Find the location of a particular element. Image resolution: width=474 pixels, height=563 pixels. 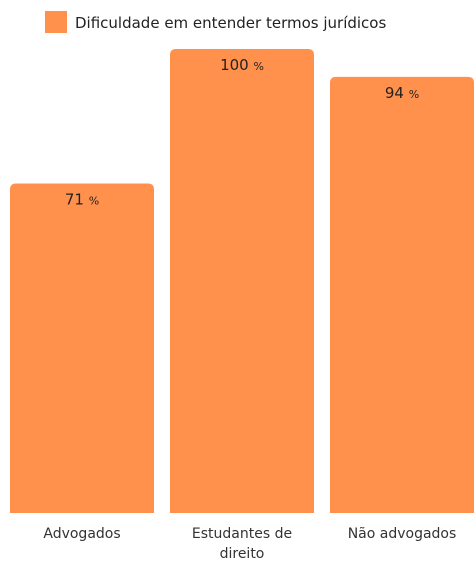

bar-value-label: 94 % is located at coordinates (402, 93).